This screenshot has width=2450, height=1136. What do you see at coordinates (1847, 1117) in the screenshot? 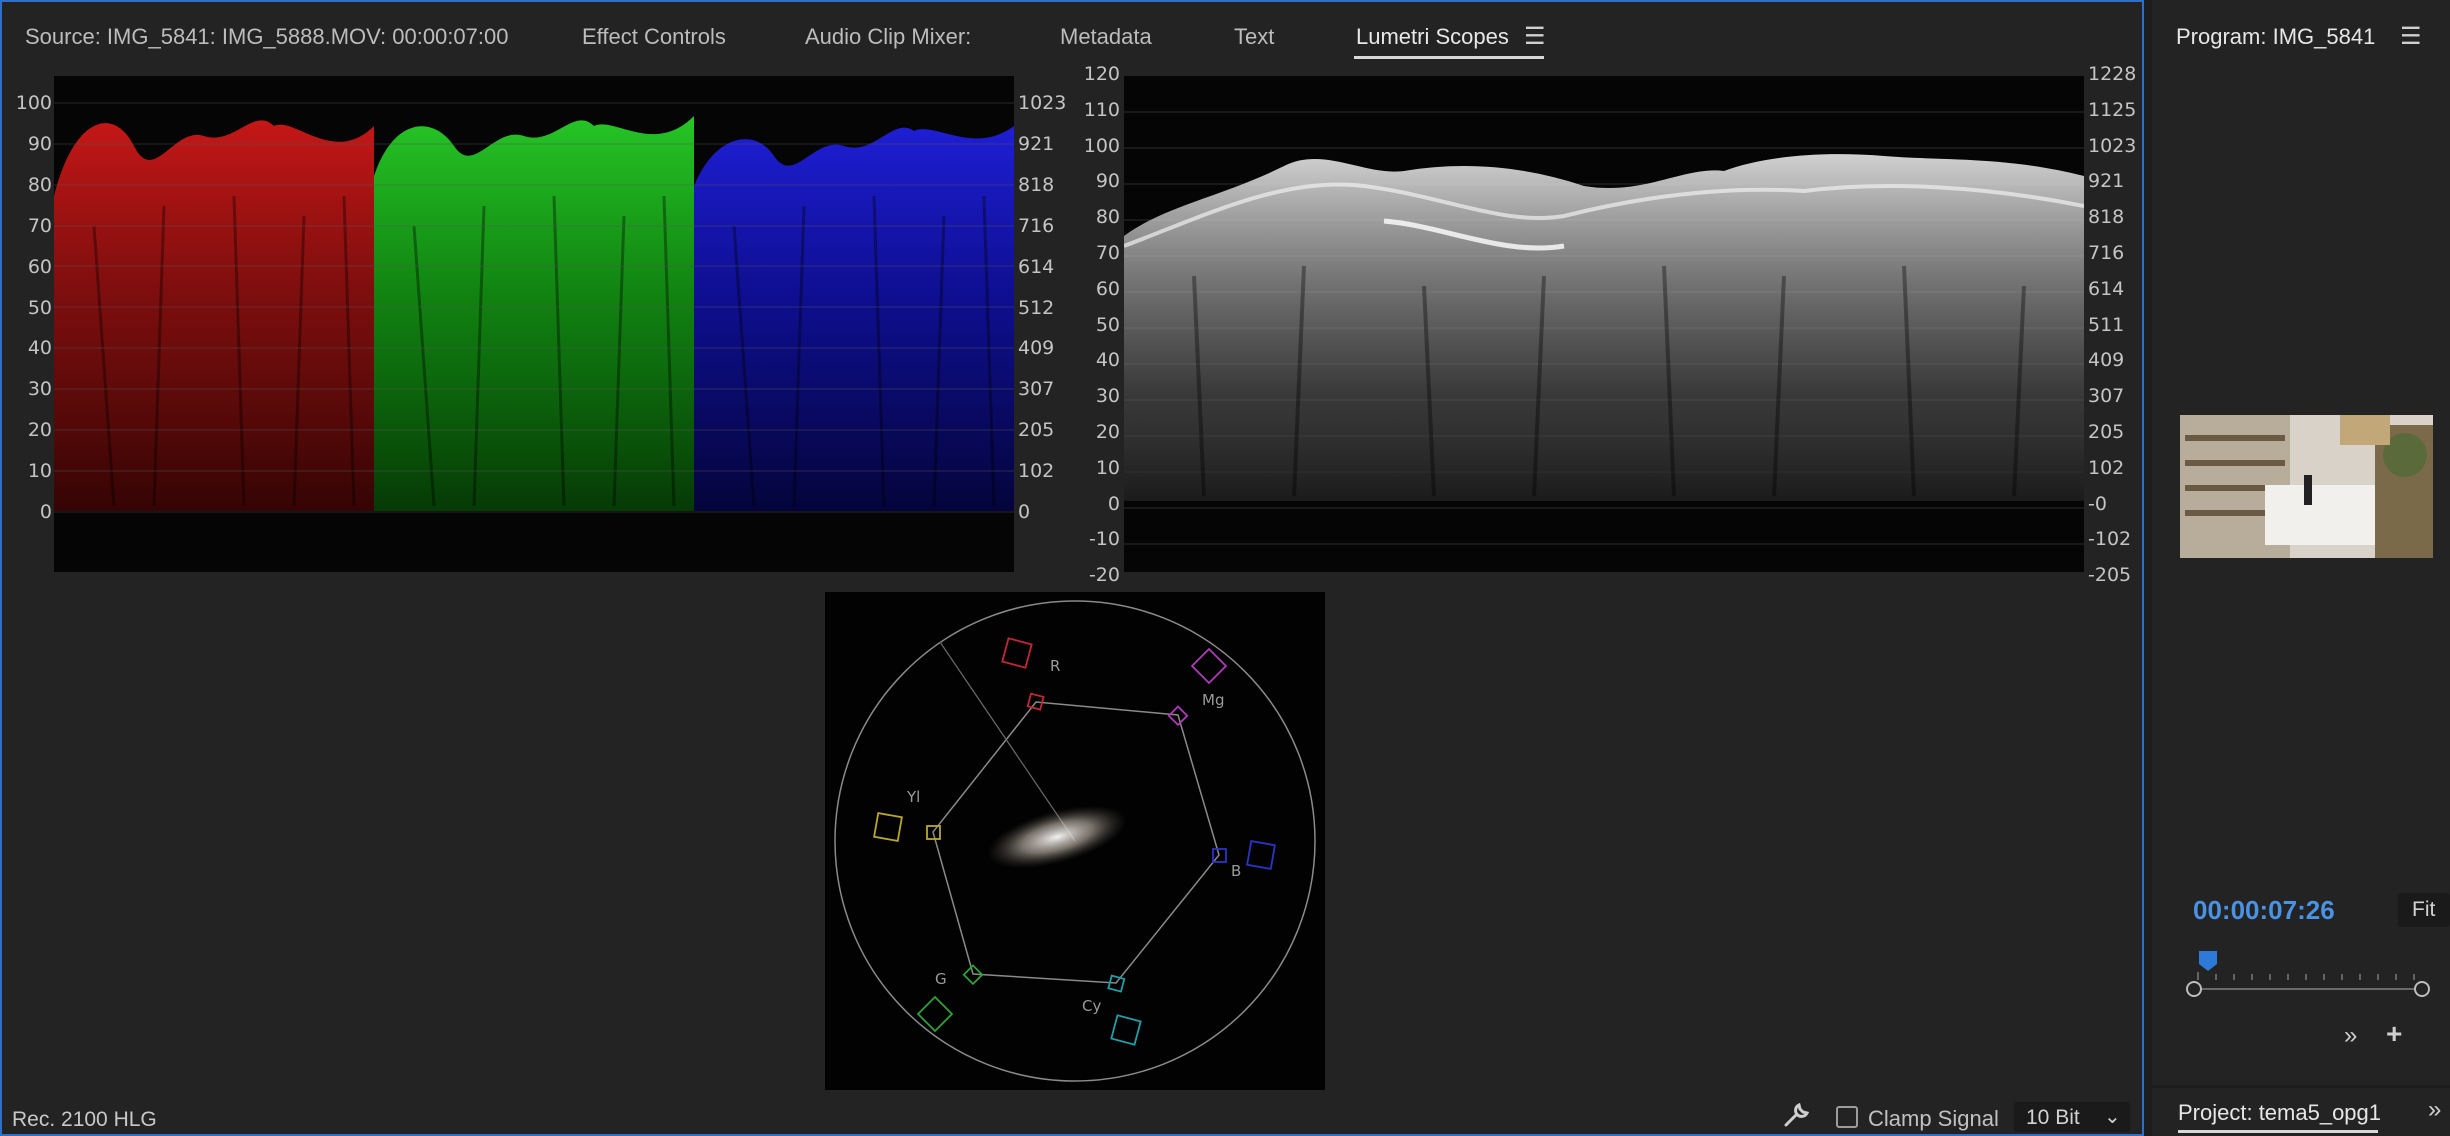
I see `clamp-signal-checkbox` at bounding box center [1847, 1117].